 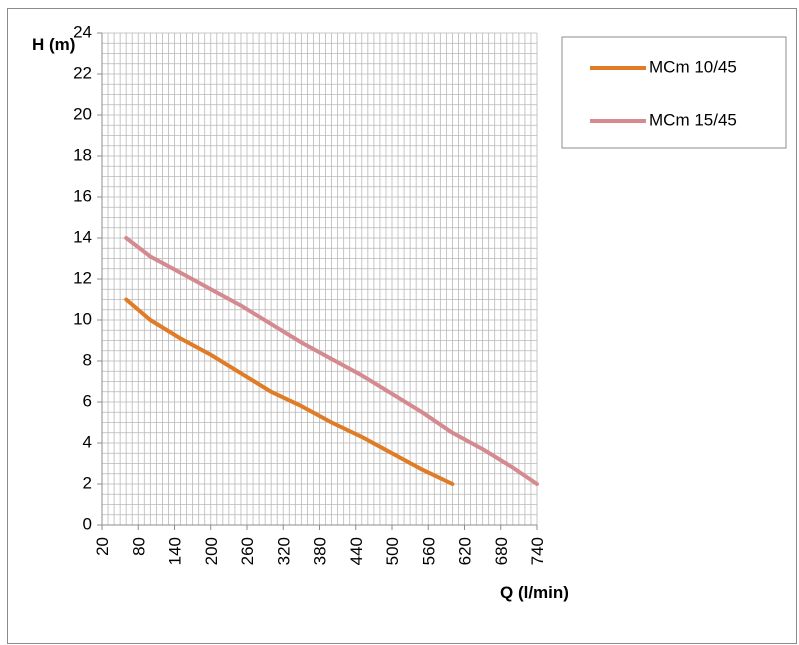 What do you see at coordinates (87, 523) in the screenshot?
I see `y-tick-label: 0` at bounding box center [87, 523].